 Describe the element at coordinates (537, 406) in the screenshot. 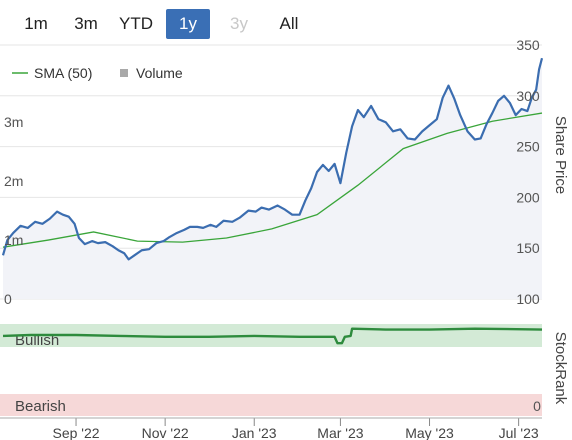

I see `stockrank-zero-tick: 0` at that location.